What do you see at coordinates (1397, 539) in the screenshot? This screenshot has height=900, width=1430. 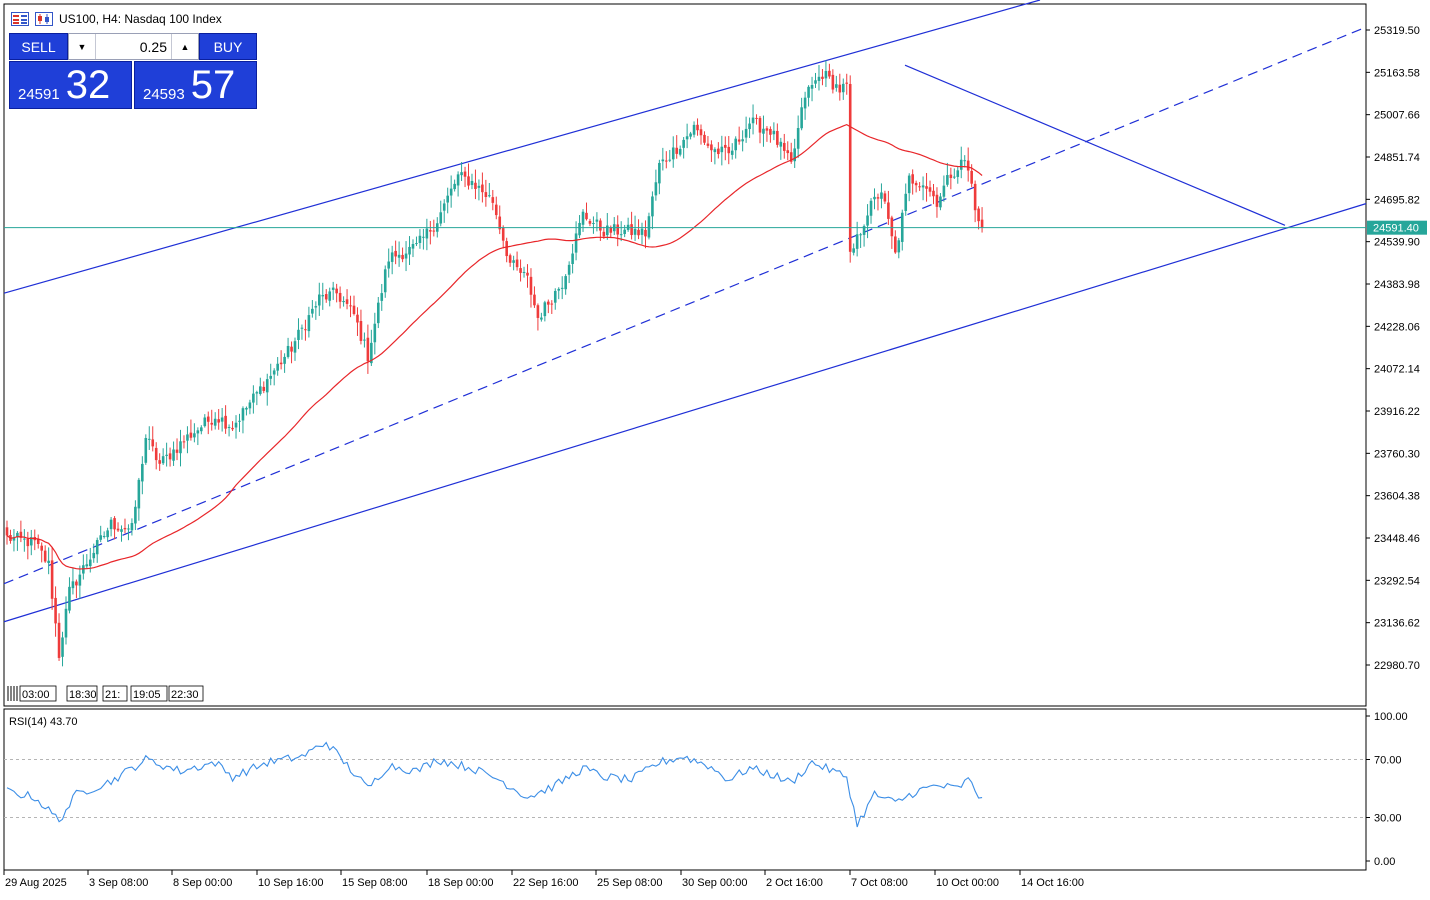 I see `price-axis-label: 23448.46` at bounding box center [1397, 539].